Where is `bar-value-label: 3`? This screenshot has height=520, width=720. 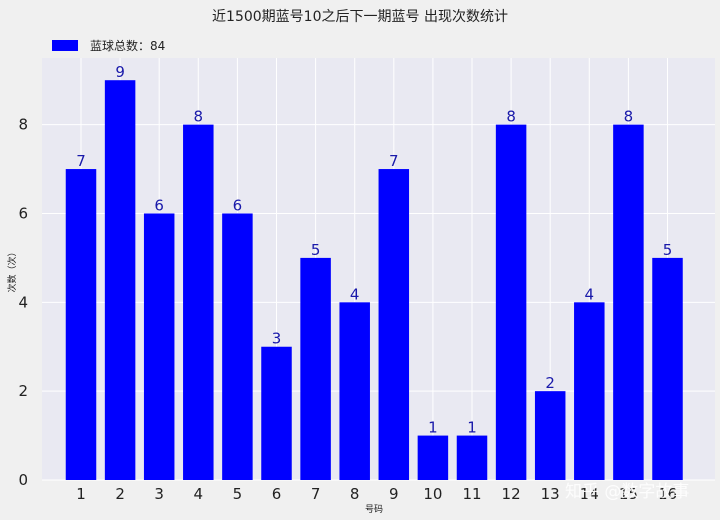
bar-value-label: 3 is located at coordinates (277, 339).